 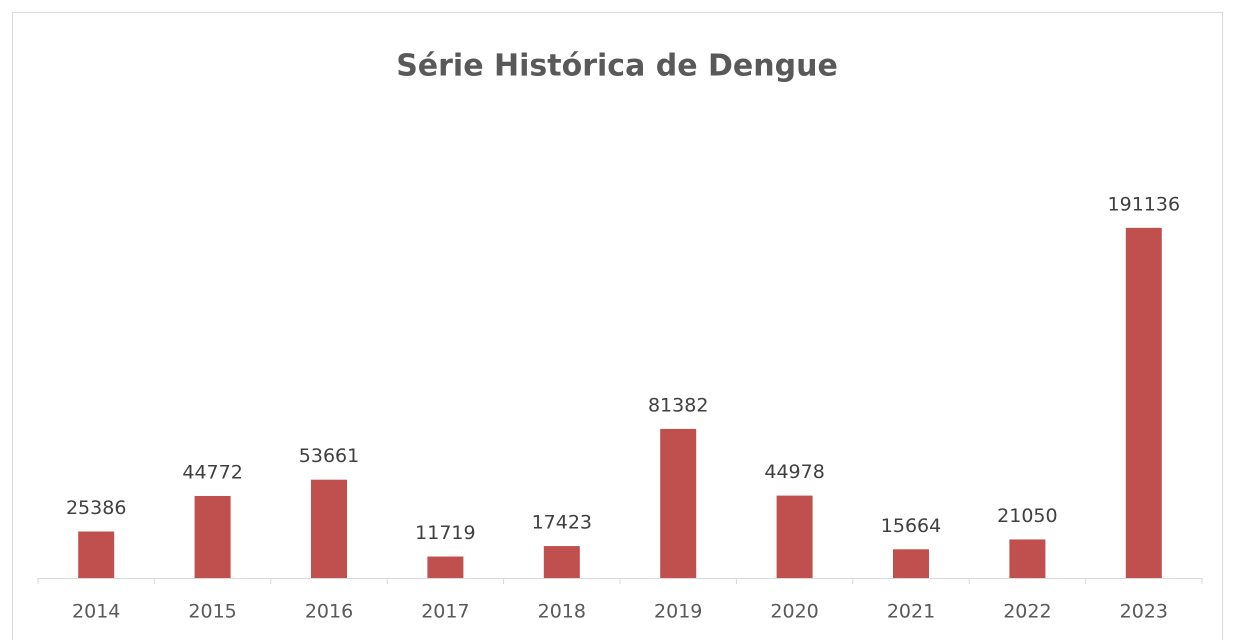 What do you see at coordinates (212, 472) in the screenshot?
I see `data-label: 44772` at bounding box center [212, 472].